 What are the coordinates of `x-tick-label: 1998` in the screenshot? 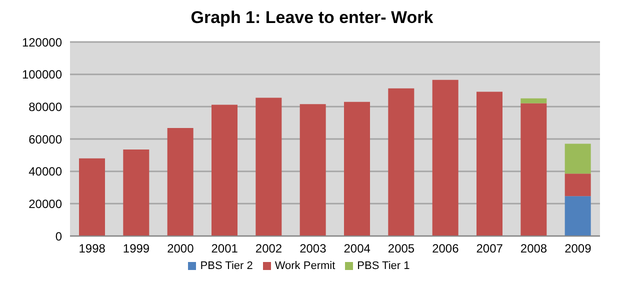 It's located at (92, 249).